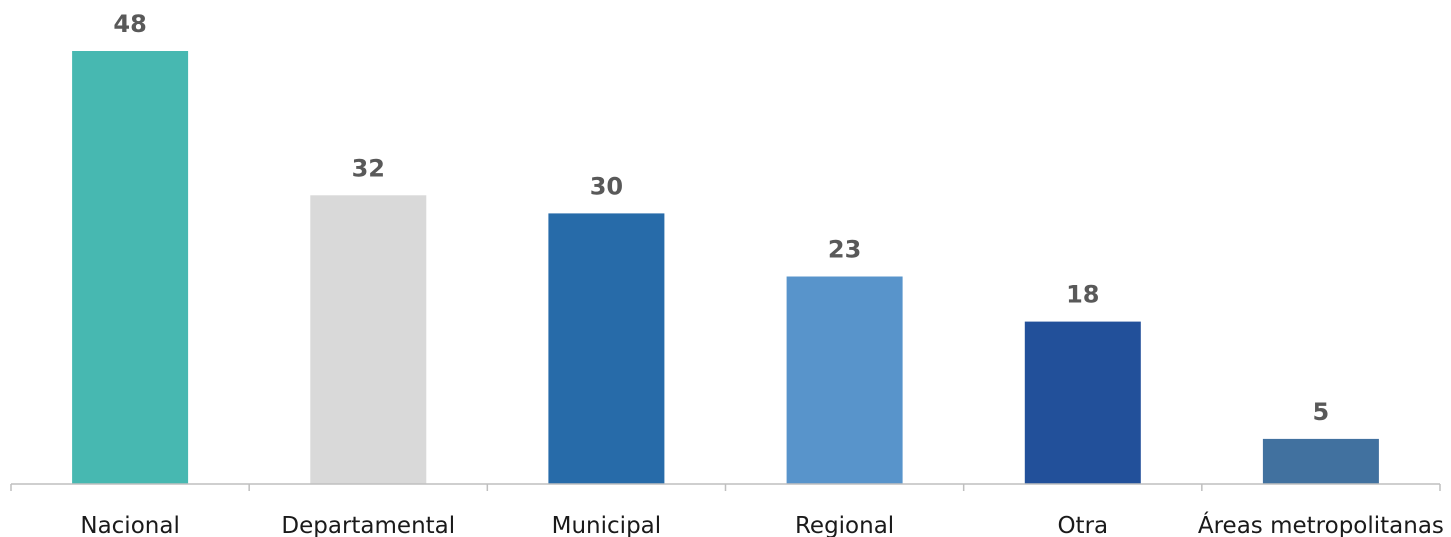 The image size is (1451, 537). What do you see at coordinates (606, 186) in the screenshot?
I see `bar-value-label: 30` at bounding box center [606, 186].